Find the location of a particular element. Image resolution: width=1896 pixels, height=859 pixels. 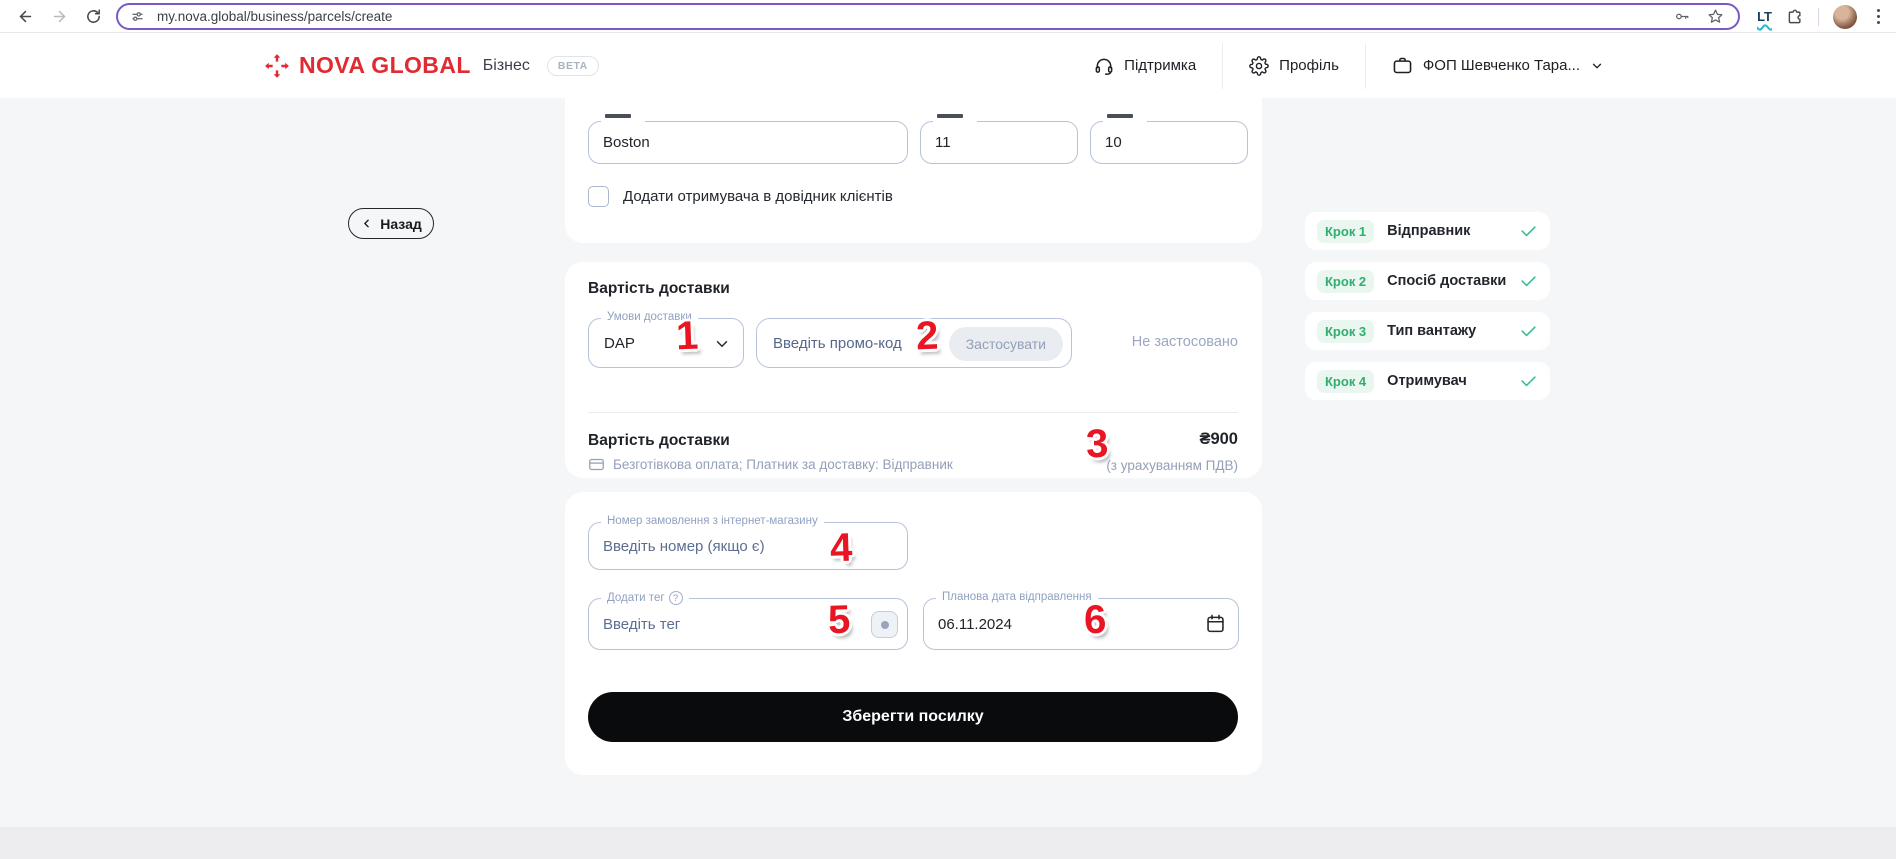

avatar is located at coordinates (1845, 16).